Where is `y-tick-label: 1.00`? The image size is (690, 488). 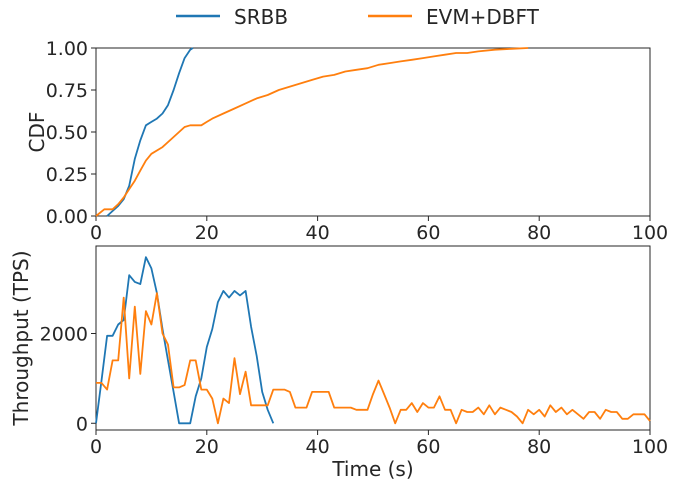 y-tick-label: 1.00 is located at coordinates (67, 49).